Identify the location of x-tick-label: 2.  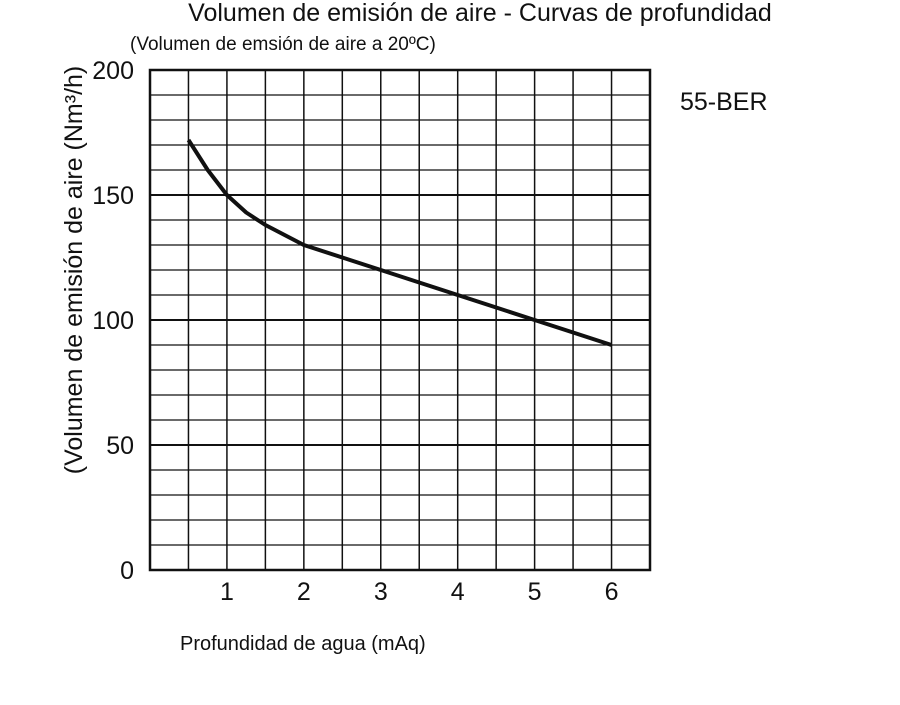
(304, 592).